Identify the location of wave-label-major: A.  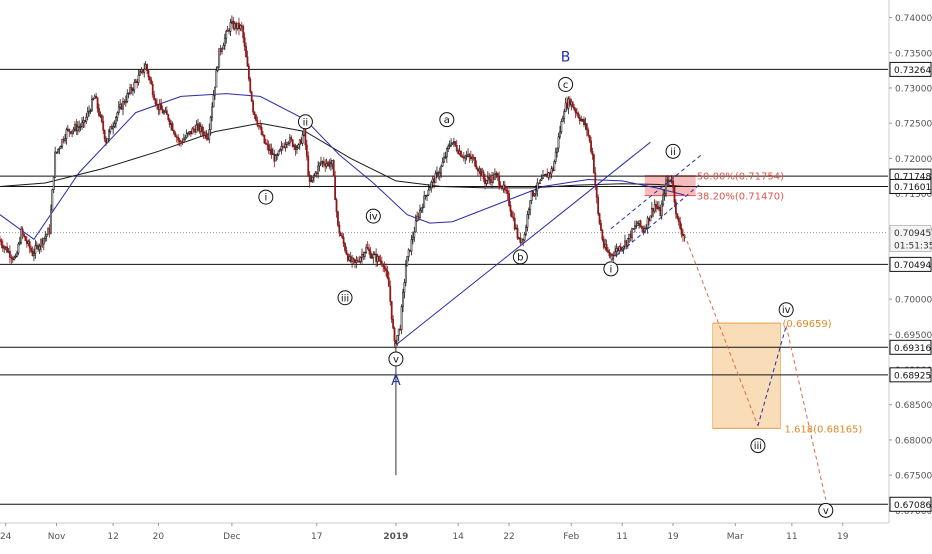
(396, 381).